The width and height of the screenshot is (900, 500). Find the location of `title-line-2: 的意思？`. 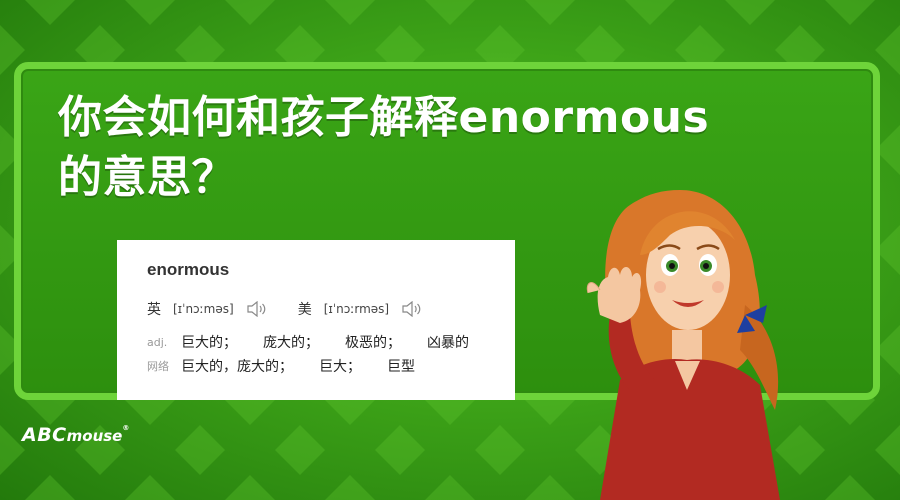

title-line-2: 的意思？ is located at coordinates (147, 177).